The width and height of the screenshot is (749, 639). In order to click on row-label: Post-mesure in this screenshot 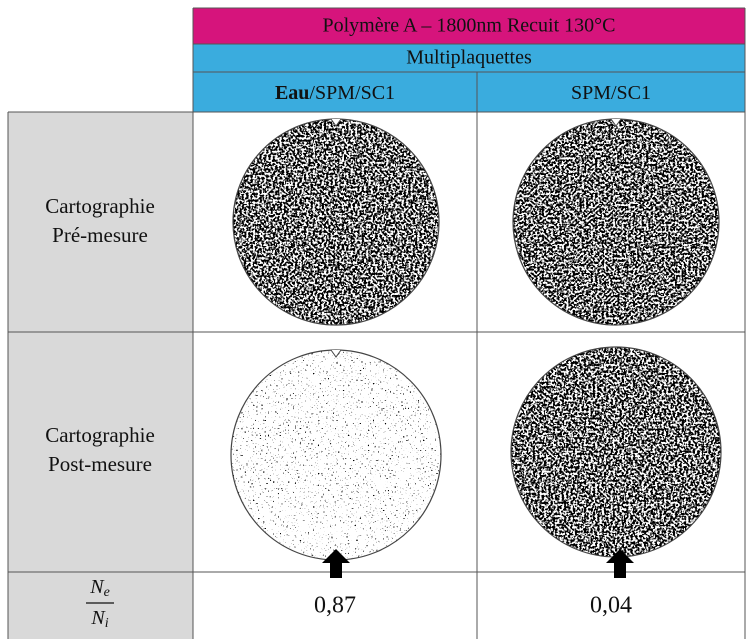, I will do `click(100, 464)`.